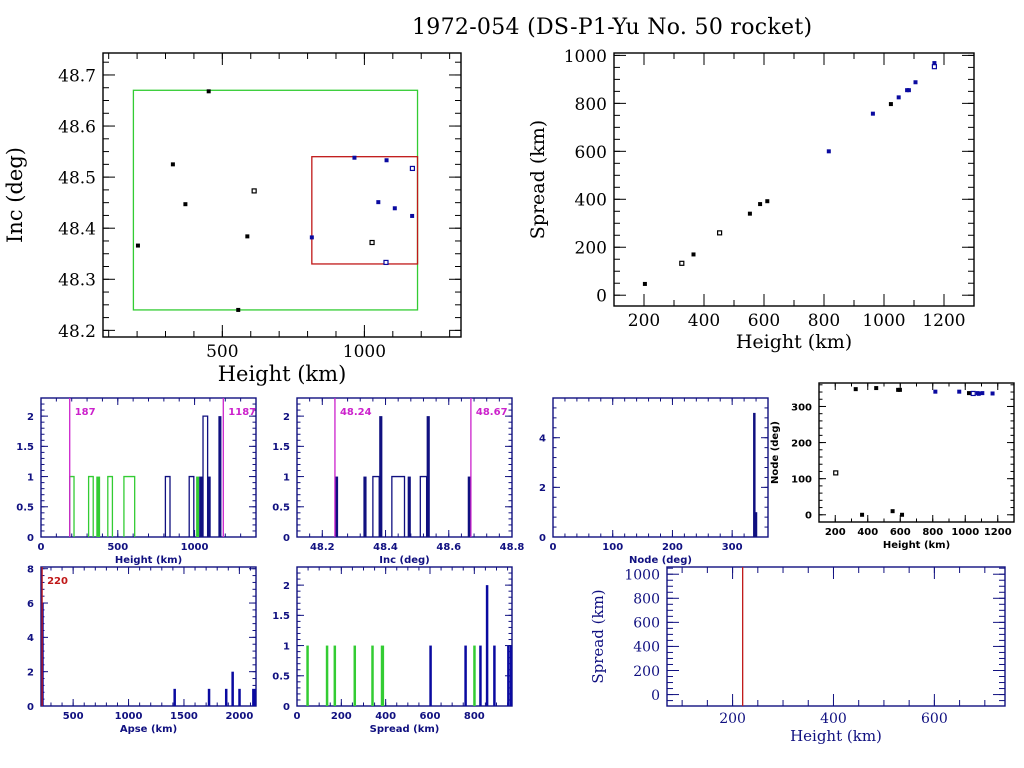  What do you see at coordinates (660, 560) in the screenshot?
I see `x-axis-label: Node (deg)` at bounding box center [660, 560].